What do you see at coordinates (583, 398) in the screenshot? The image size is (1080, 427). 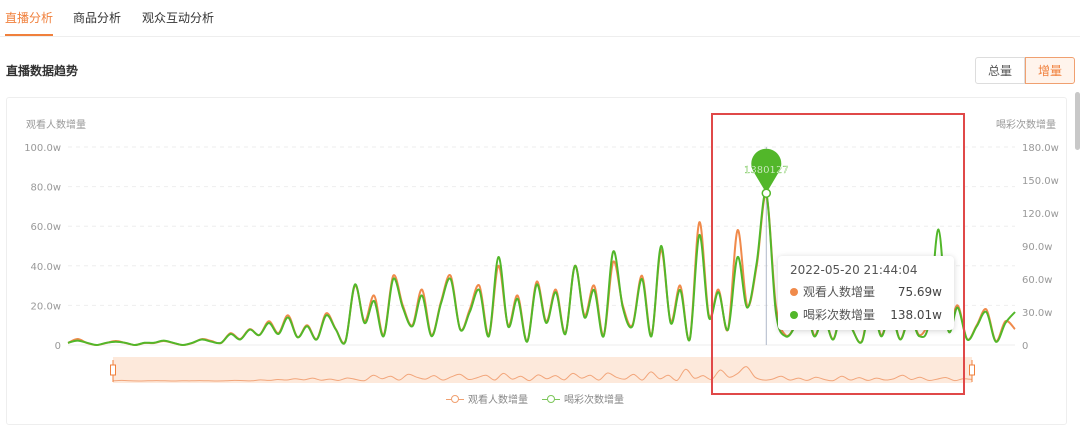 I see `legend-item-cheers: 喝彩次数增量` at bounding box center [583, 398].